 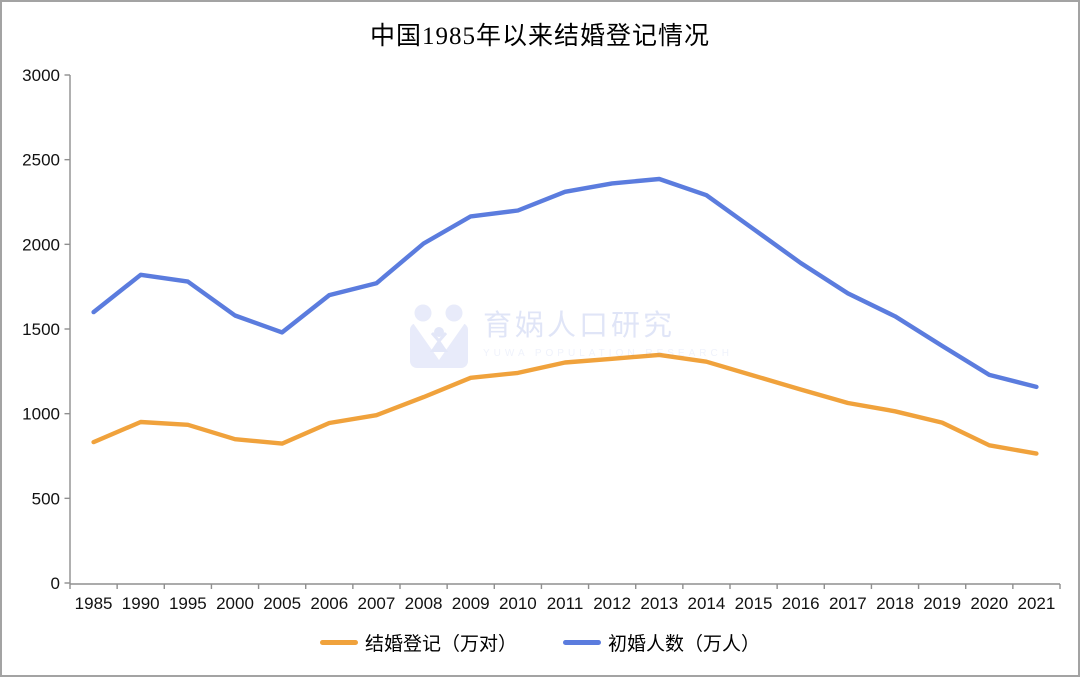 I want to click on x-tick-label: 2014, so click(x=707, y=603).